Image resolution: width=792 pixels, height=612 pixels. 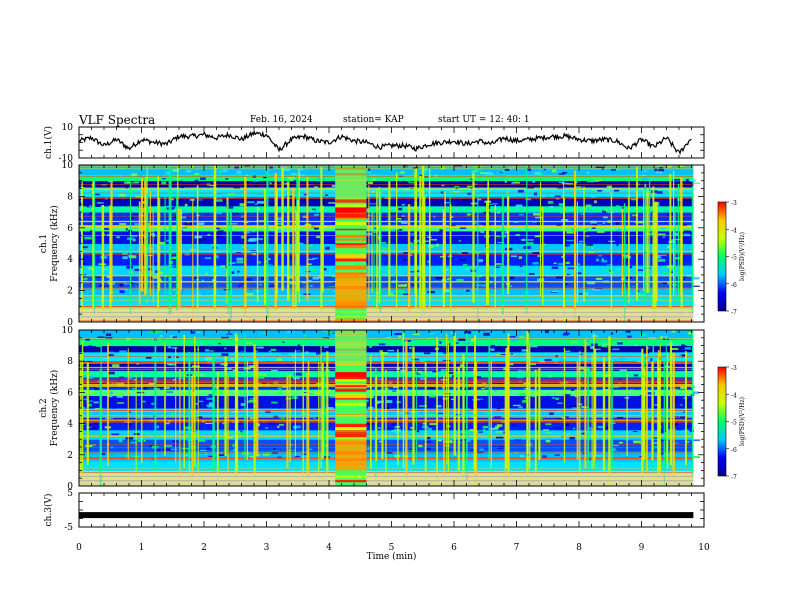 I want to click on x-tick-label: 7, so click(x=517, y=548).